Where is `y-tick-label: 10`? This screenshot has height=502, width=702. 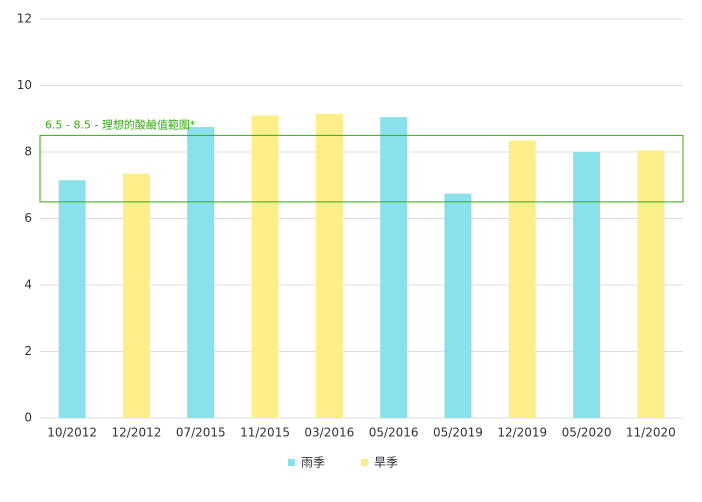
y-tick-label: 10 is located at coordinates (24, 85).